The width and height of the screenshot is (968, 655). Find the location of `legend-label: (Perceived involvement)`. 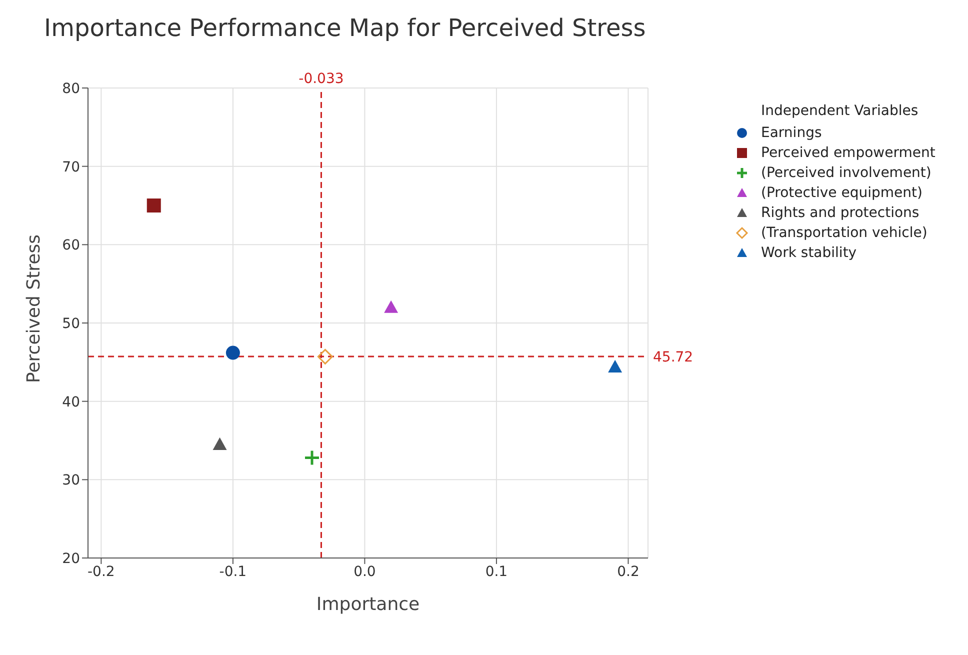

legend-label: (Perceived involvement) is located at coordinates (846, 173).